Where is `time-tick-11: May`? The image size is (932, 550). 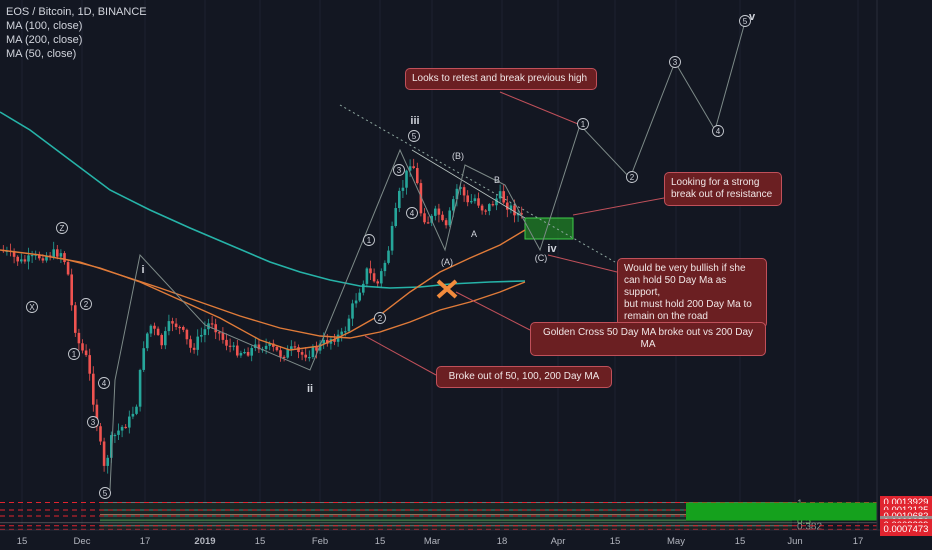 time-tick-11: May is located at coordinates (676, 541).